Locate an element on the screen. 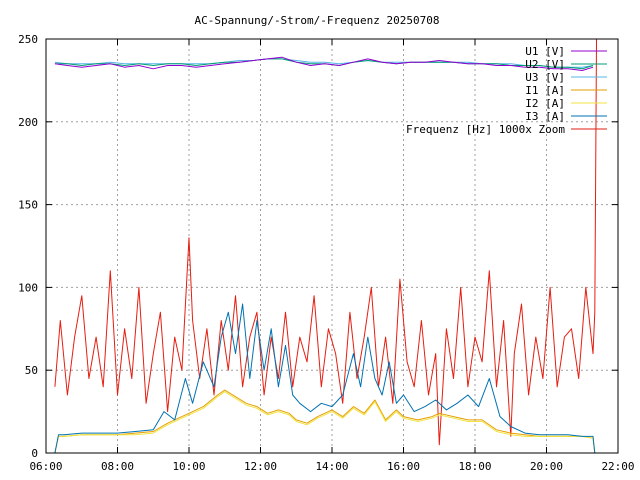 Image resolution: width=640 pixels, height=480 pixels. series-line-u3 is located at coordinates (324, 63).